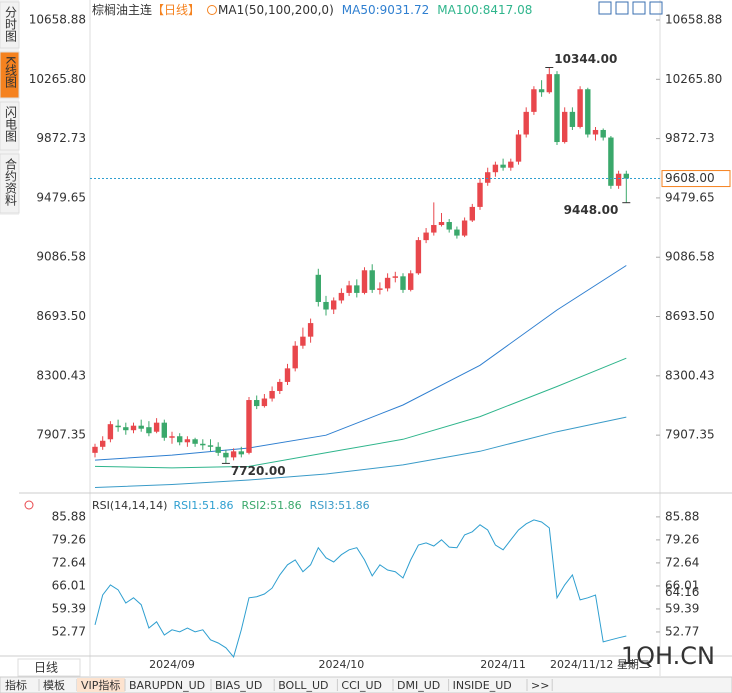 Image resolution: width=732 pixels, height=693 pixels. Describe the element at coordinates (503, 664) in the screenshot. I see `x-tick-label: 2024/11` at that location.